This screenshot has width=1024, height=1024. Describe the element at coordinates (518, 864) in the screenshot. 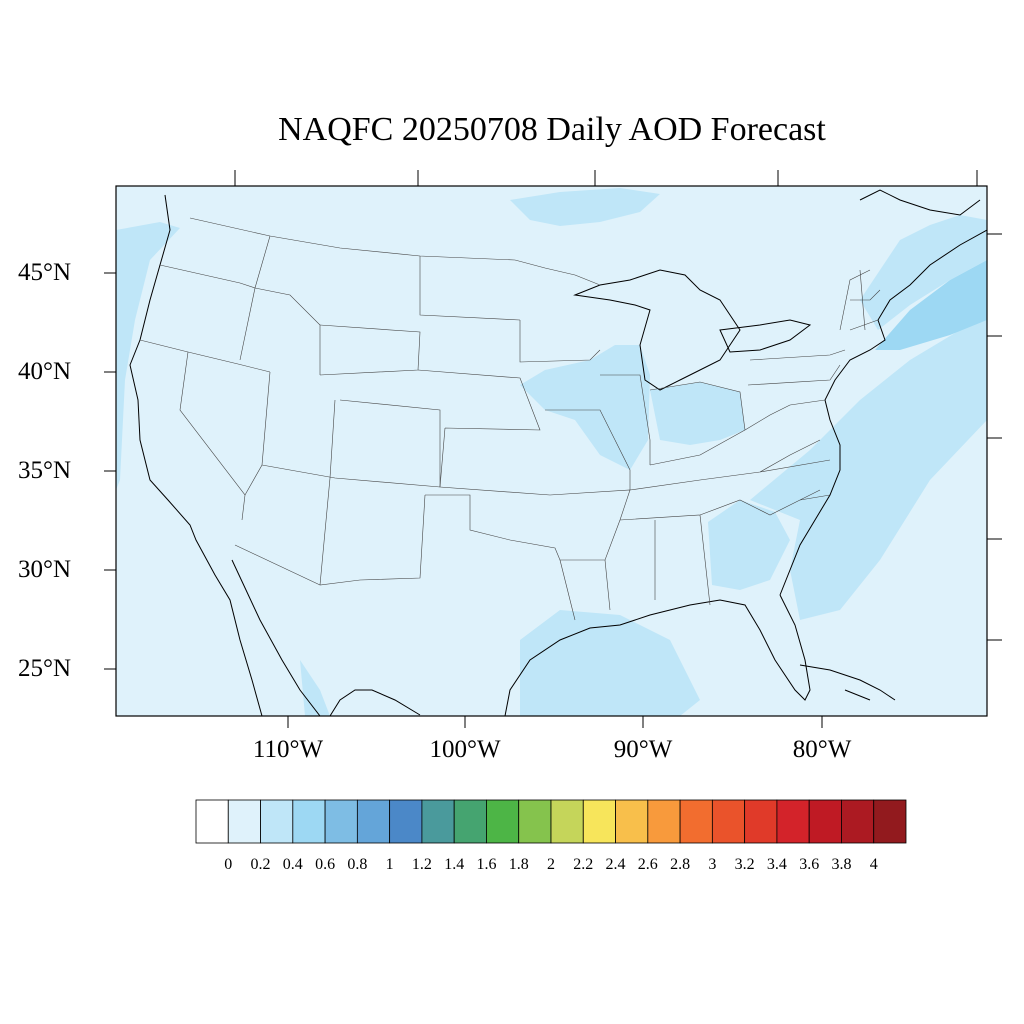

I see `colorbar-label-9: 1.8` at that location.